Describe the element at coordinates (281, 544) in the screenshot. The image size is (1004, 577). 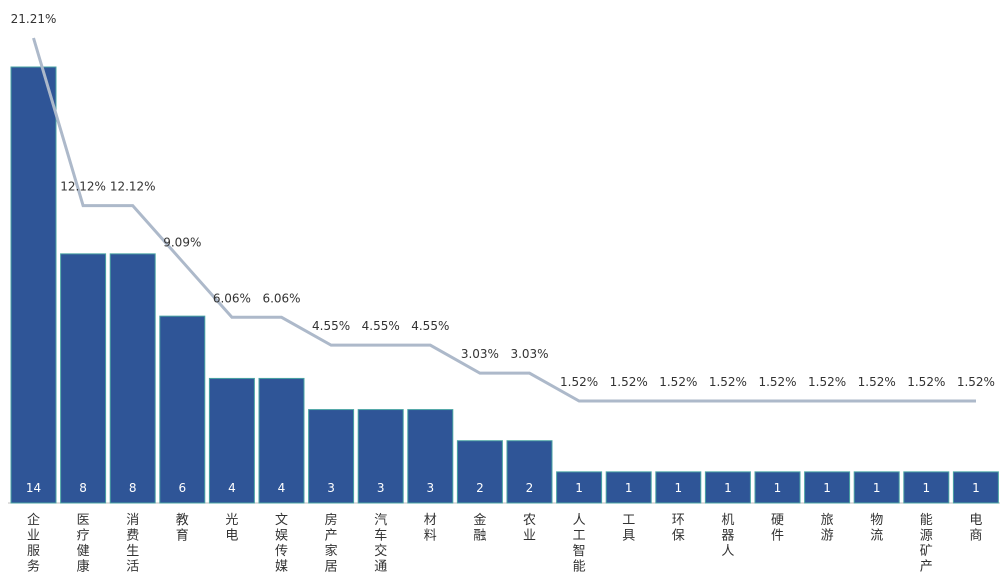
I see `category-label: 文娱传媒` at that location.